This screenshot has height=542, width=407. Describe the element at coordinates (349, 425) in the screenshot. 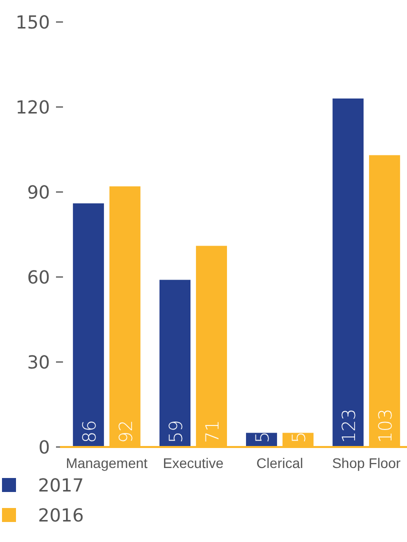

I see `data-label: 123` at that location.